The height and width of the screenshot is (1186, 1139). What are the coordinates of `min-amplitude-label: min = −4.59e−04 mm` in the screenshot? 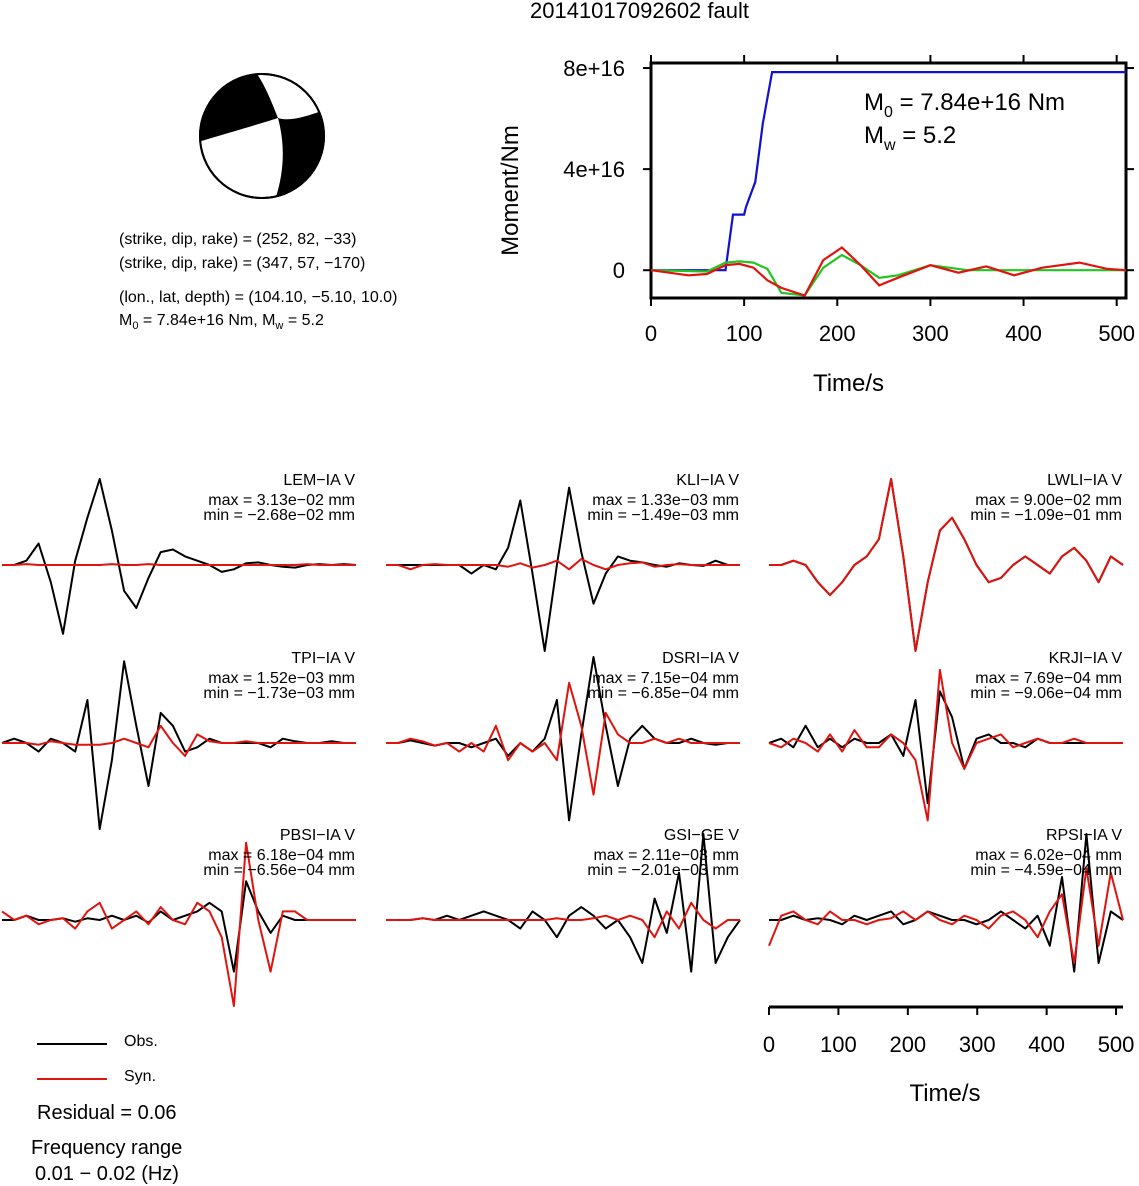 It's located at (1046, 870).